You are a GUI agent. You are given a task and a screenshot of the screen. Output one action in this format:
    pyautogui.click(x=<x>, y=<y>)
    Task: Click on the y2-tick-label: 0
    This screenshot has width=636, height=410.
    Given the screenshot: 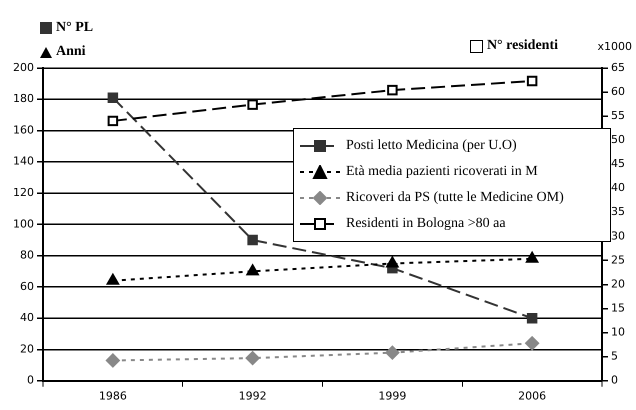 What is the action you would take?
    pyautogui.click(x=614, y=380)
    